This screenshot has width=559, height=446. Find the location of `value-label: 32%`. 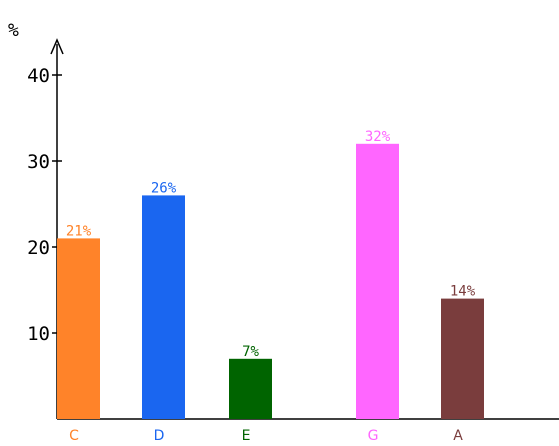

value-label: 32% is located at coordinates (378, 137).